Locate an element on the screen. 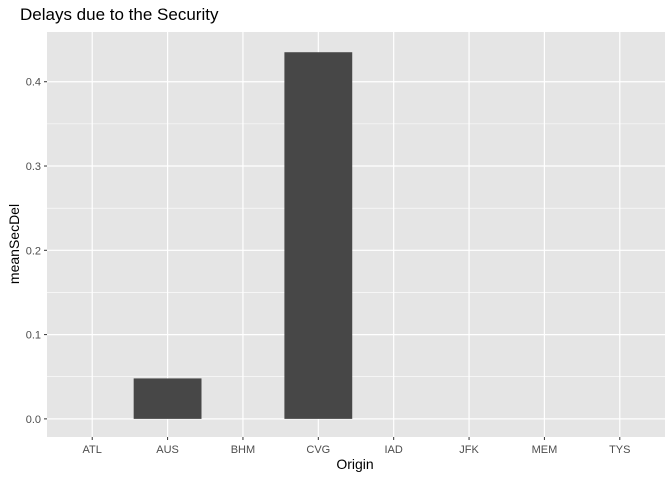  bar-cvg is located at coordinates (318, 235).